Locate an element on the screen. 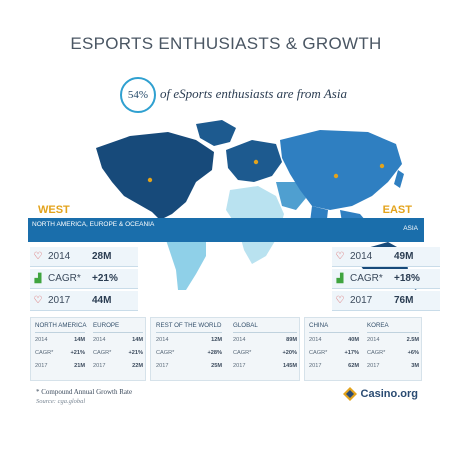 This screenshot has width=452, height=452. table-row: 2017 21M is located at coordinates (60, 365).